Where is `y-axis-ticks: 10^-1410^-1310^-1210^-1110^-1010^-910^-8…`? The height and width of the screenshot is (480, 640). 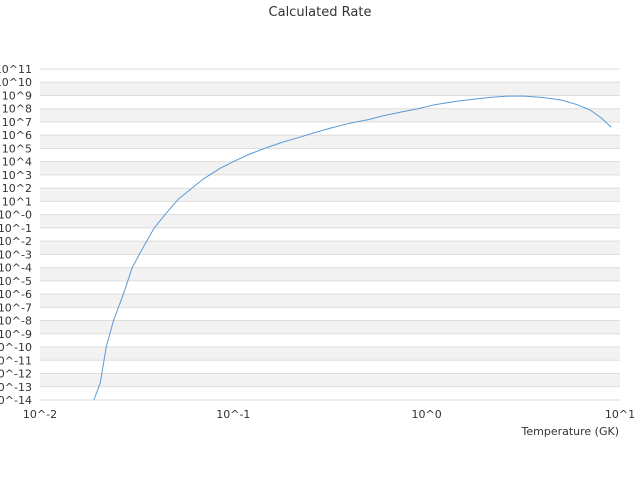 y-axis-ticks: 10^-1410^-1310^-1210^-1110^-1010^-910^-8… is located at coordinates (16, 235).